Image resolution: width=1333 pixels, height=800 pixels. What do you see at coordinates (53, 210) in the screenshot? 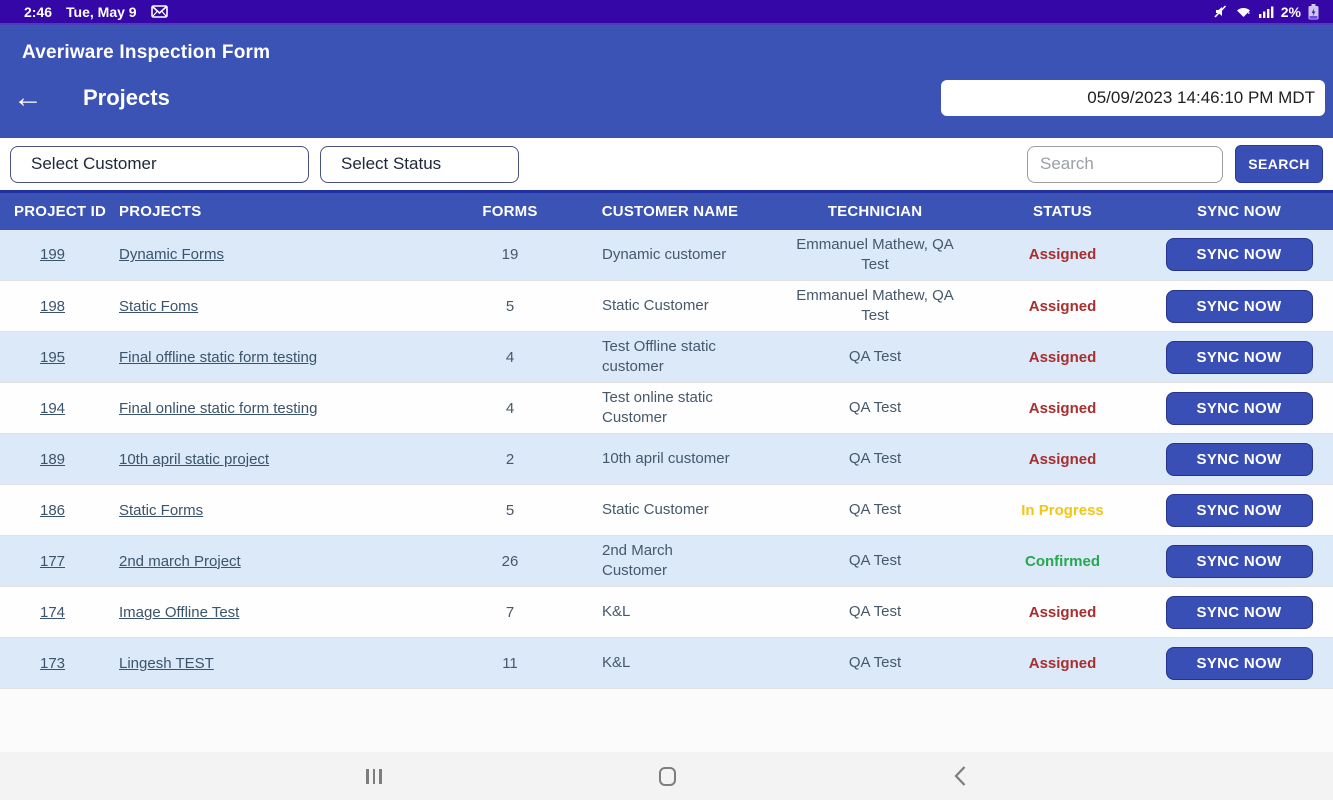
I see `col-header-project-id: PROJECT ID` at bounding box center [53, 210].